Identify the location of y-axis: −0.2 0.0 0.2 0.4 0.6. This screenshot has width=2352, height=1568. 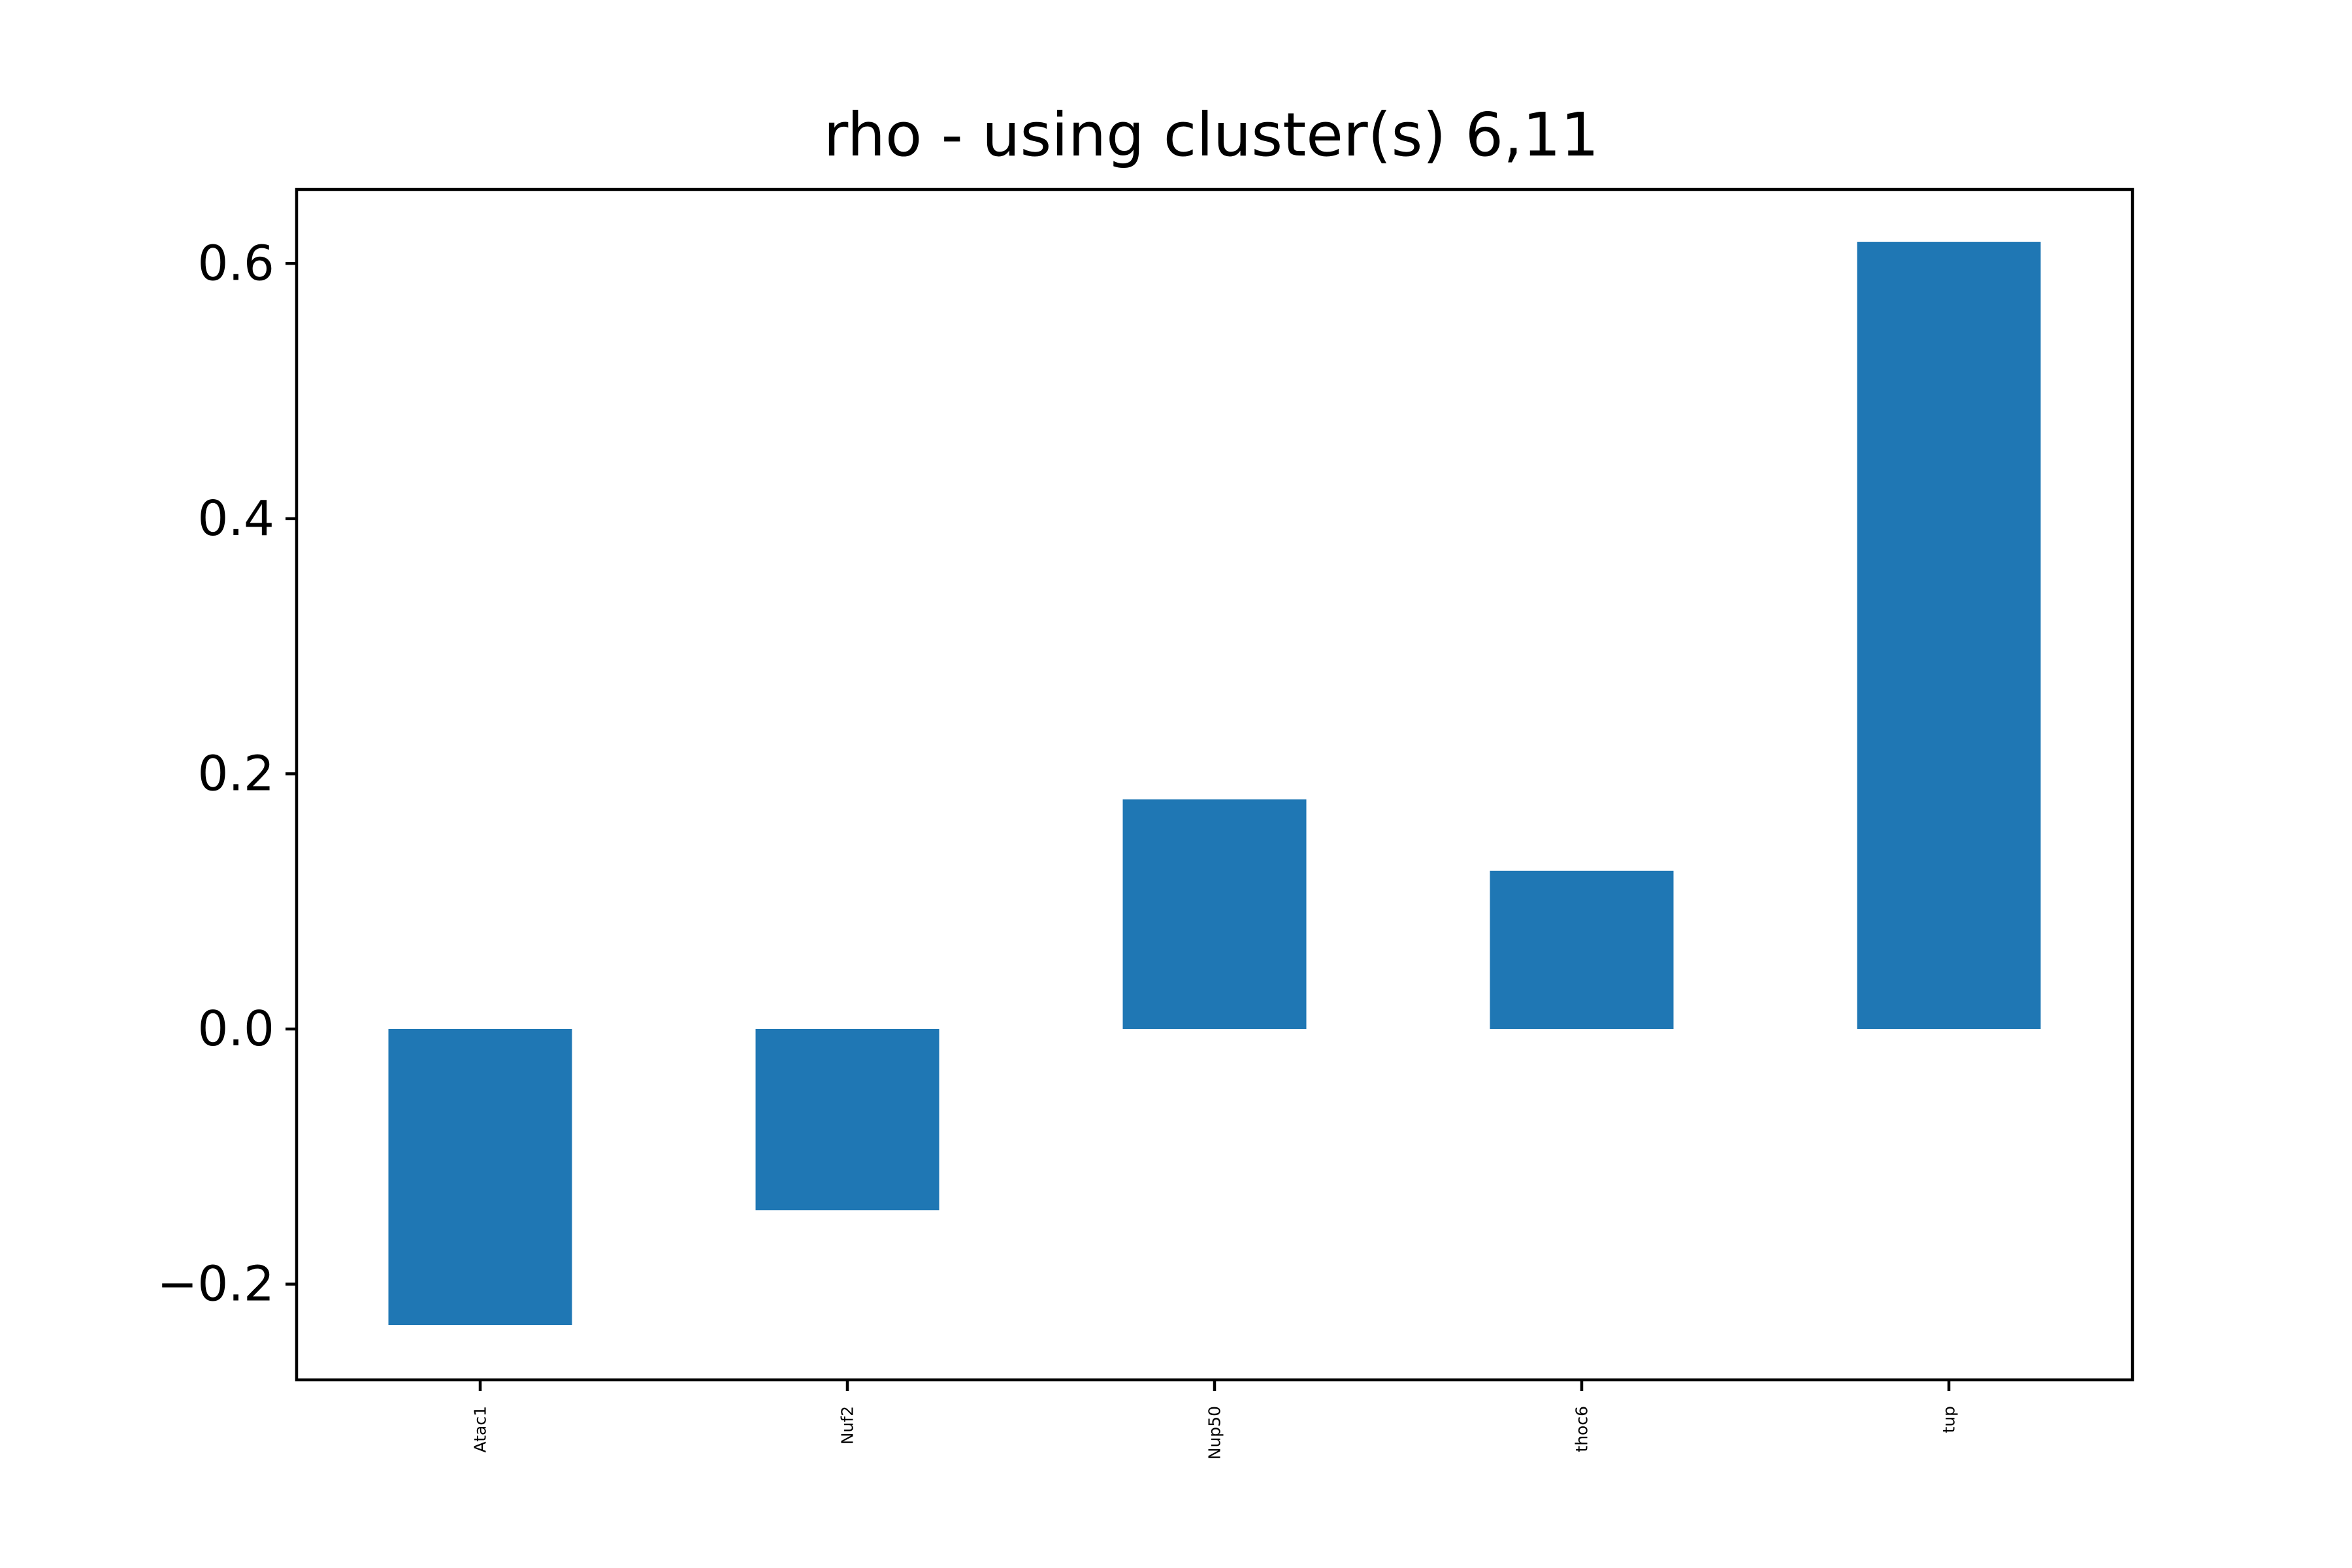
(227, 774).